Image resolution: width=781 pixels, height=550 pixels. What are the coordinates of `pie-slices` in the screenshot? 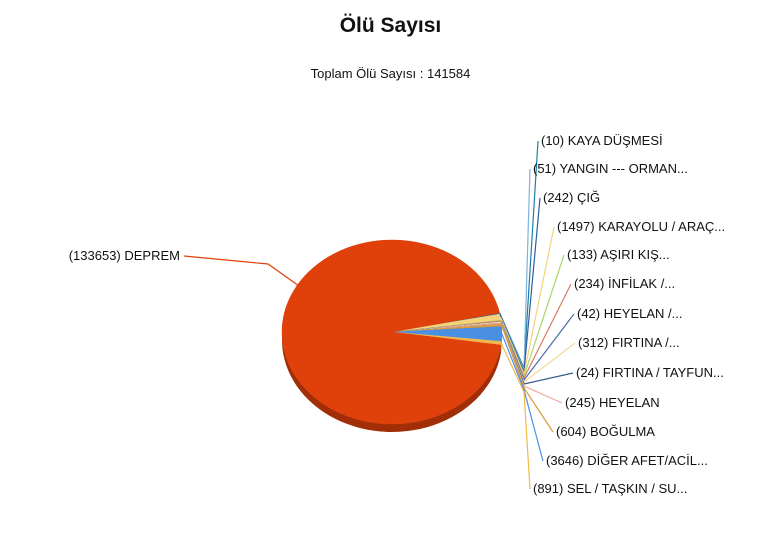 It's located at (392, 332).